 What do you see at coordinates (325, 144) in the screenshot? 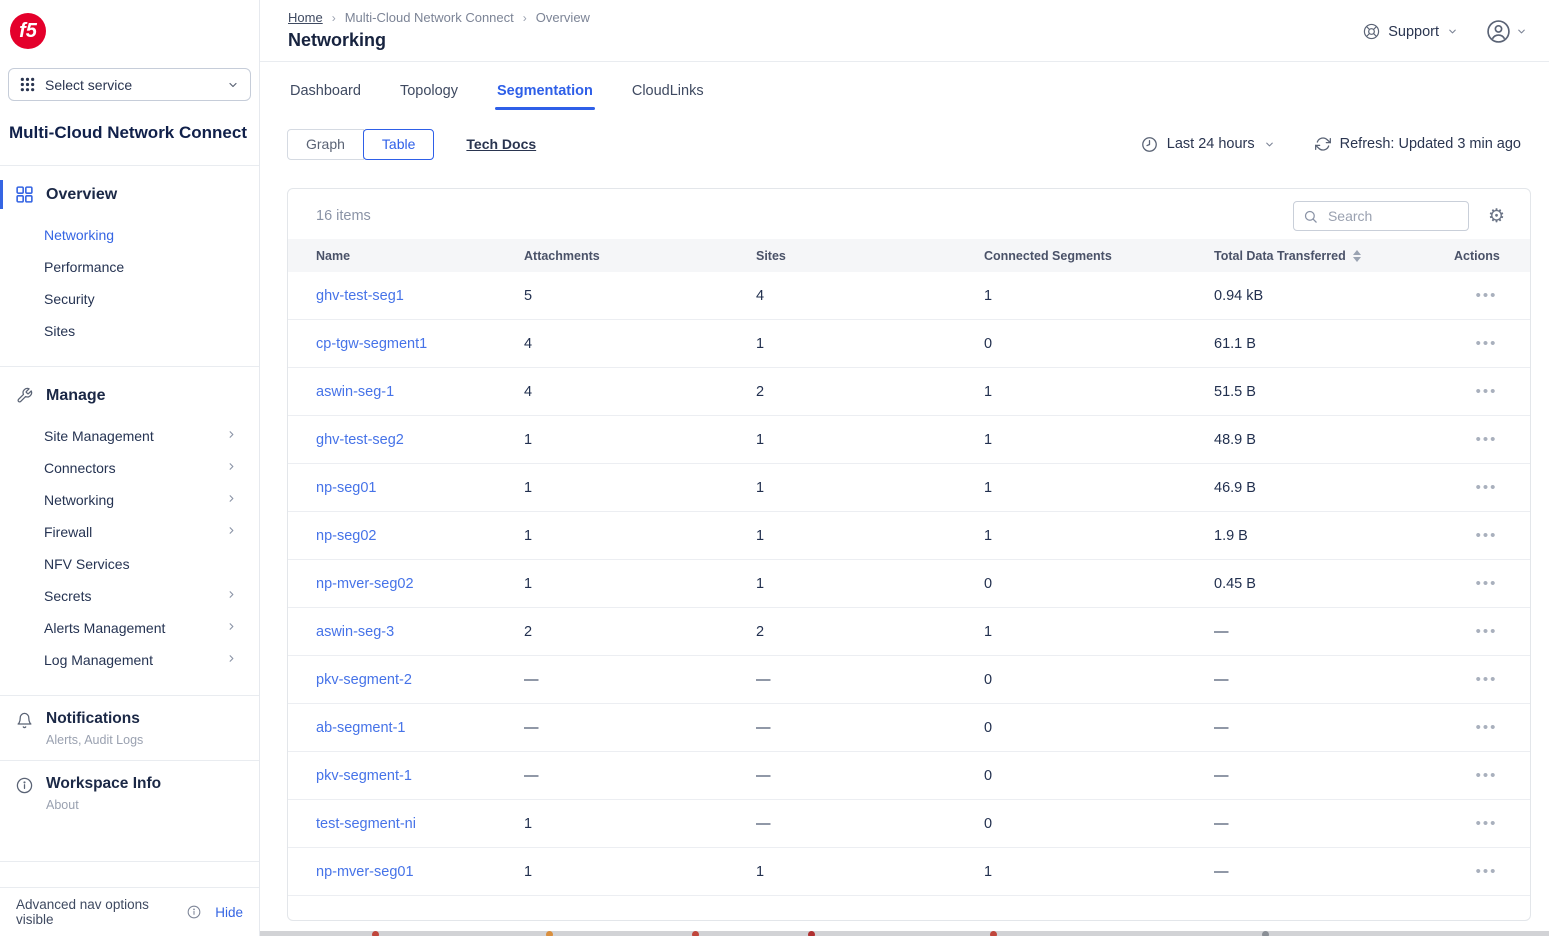
I see `view-toggle-graph: Graph` at bounding box center [325, 144].